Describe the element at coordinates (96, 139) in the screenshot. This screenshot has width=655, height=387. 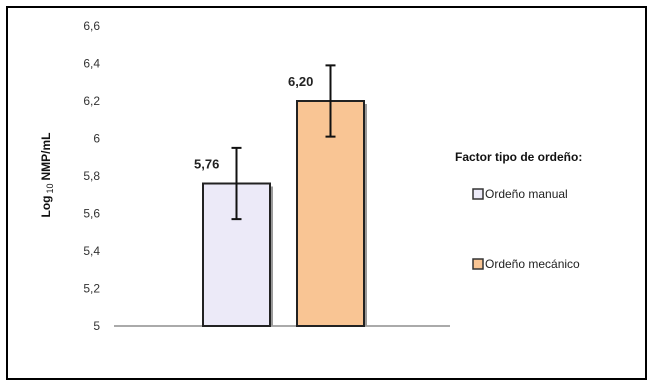
I see `y-tick-label: 6` at that location.